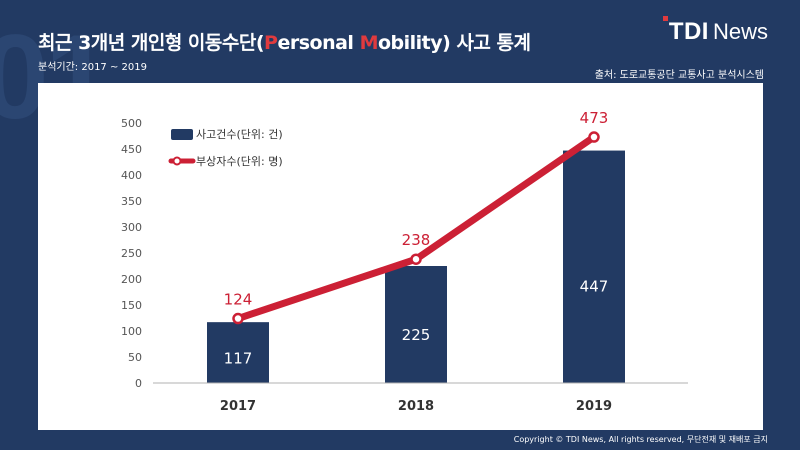 The image size is (800, 450). I want to click on y-tick-label: 500, so click(131, 123).